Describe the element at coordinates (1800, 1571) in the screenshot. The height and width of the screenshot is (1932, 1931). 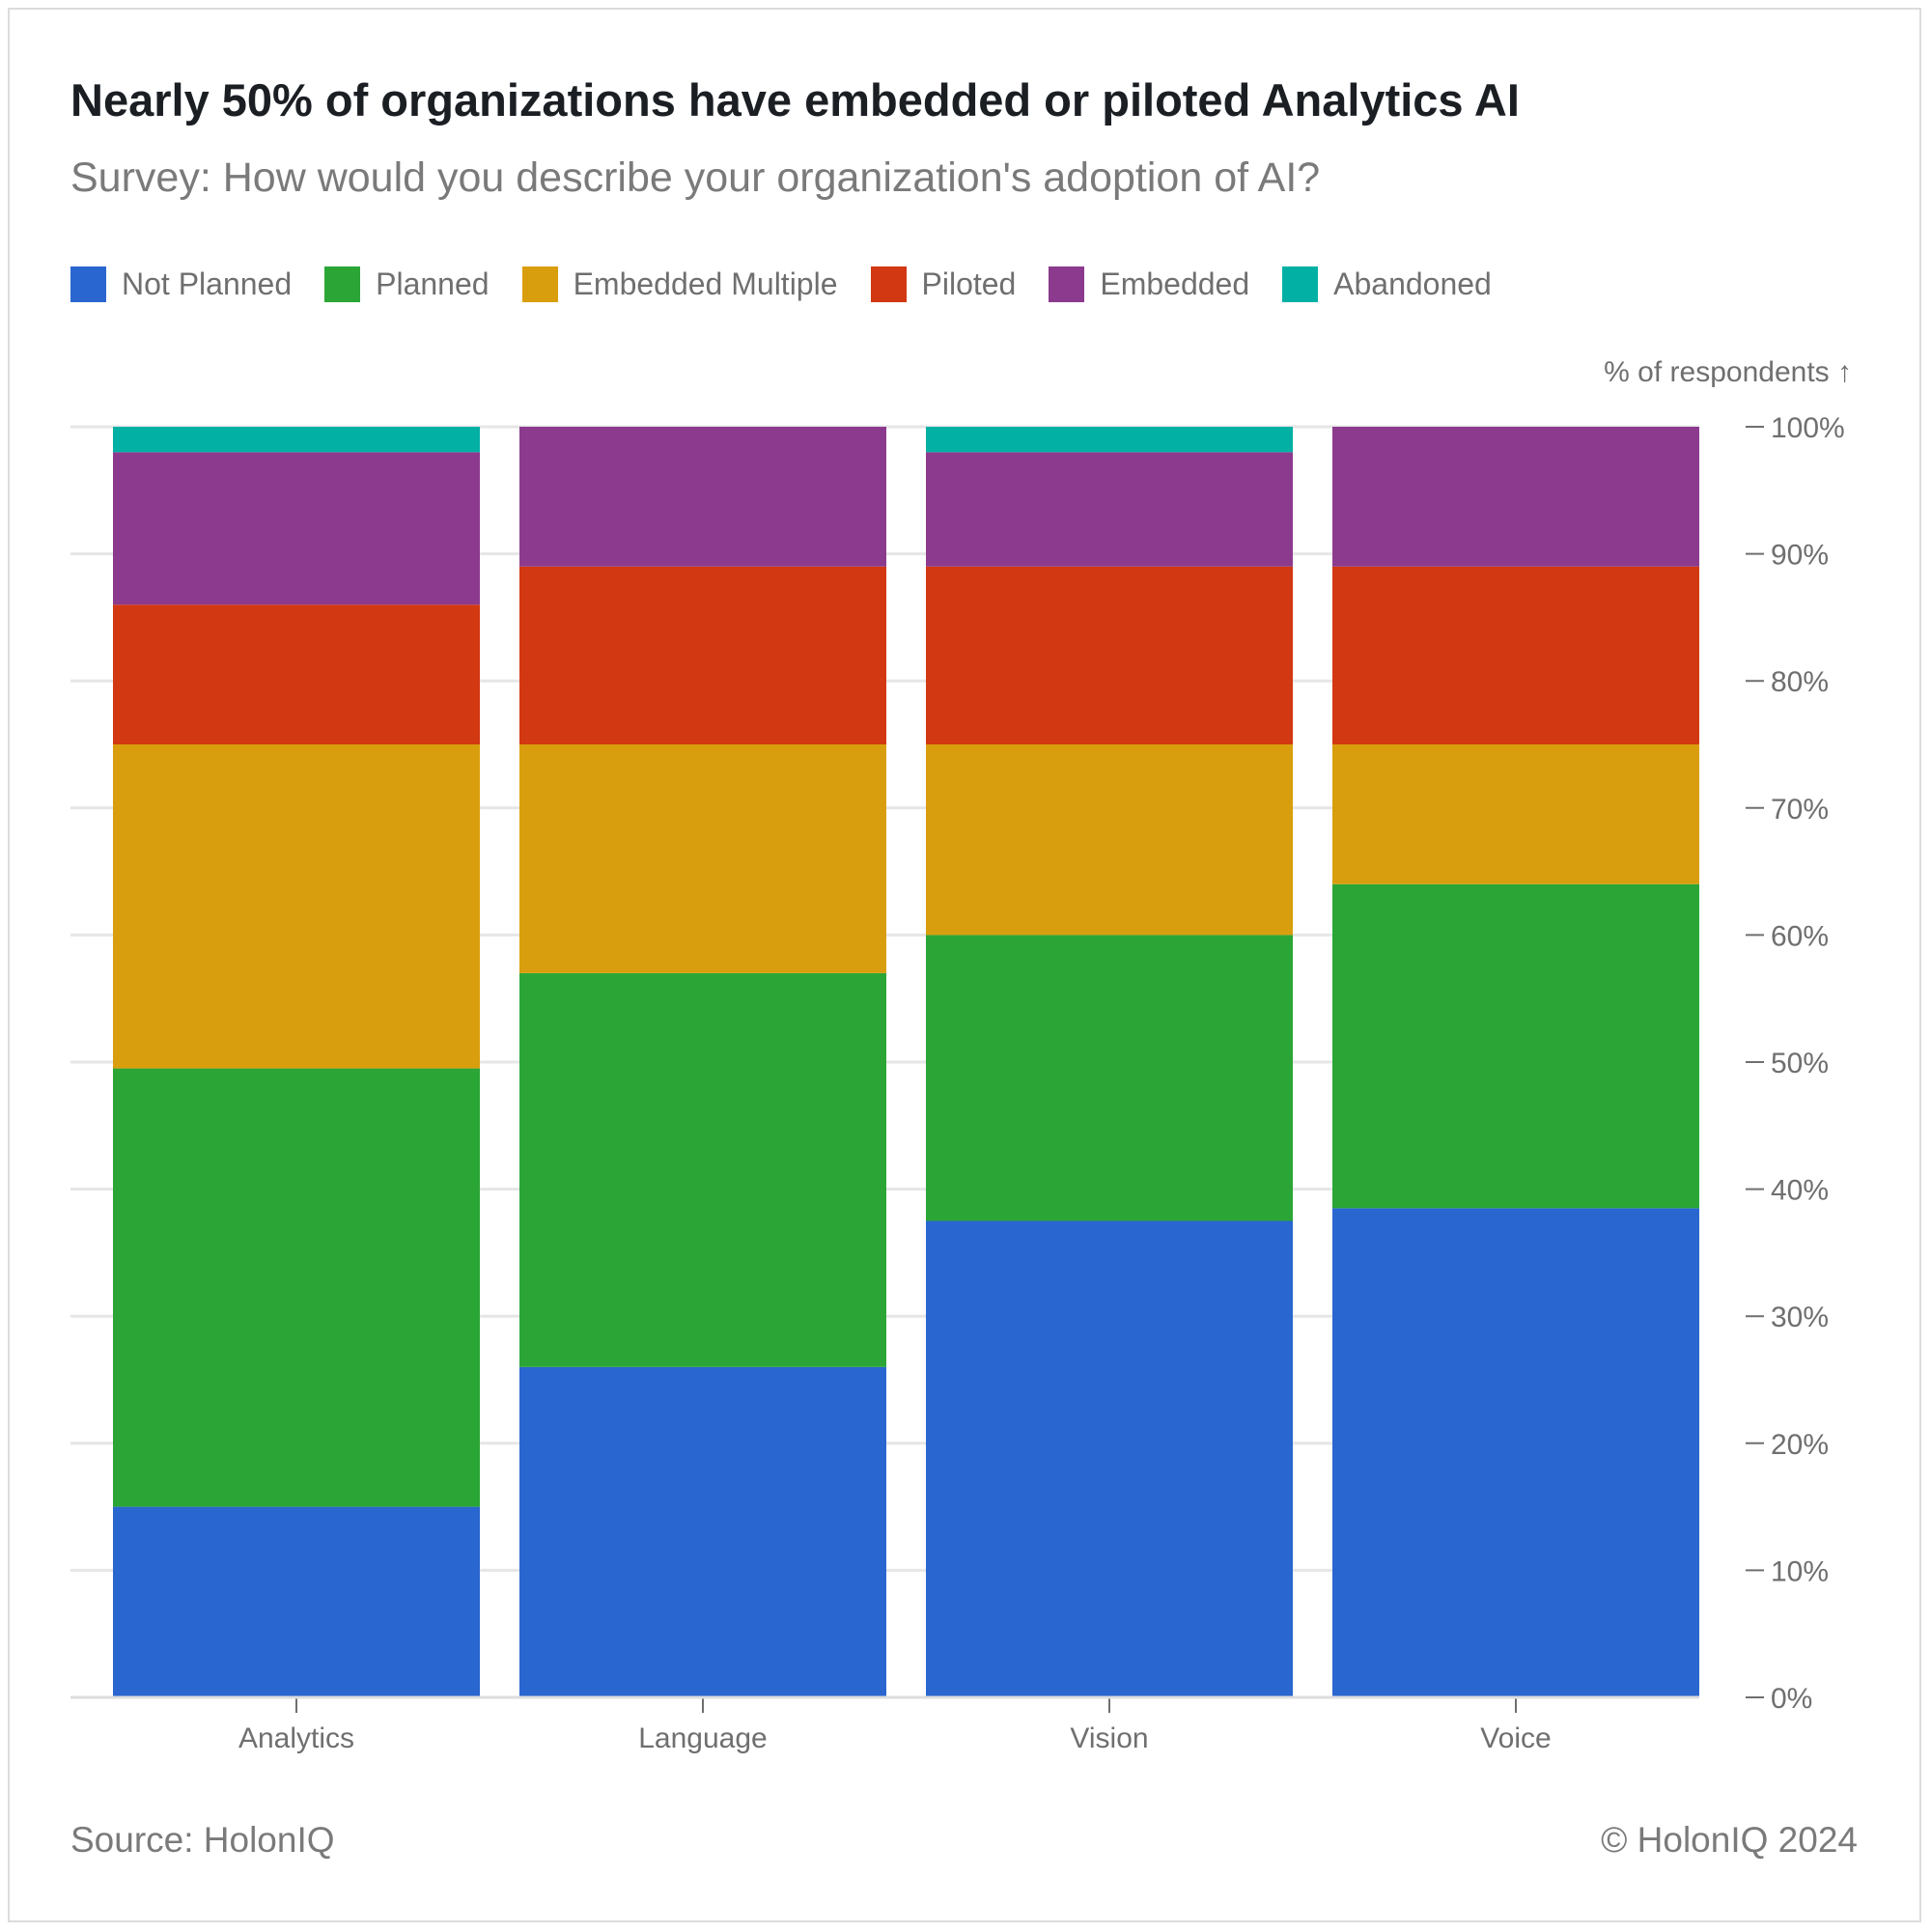
I see `y-tick-label: 10%` at that location.